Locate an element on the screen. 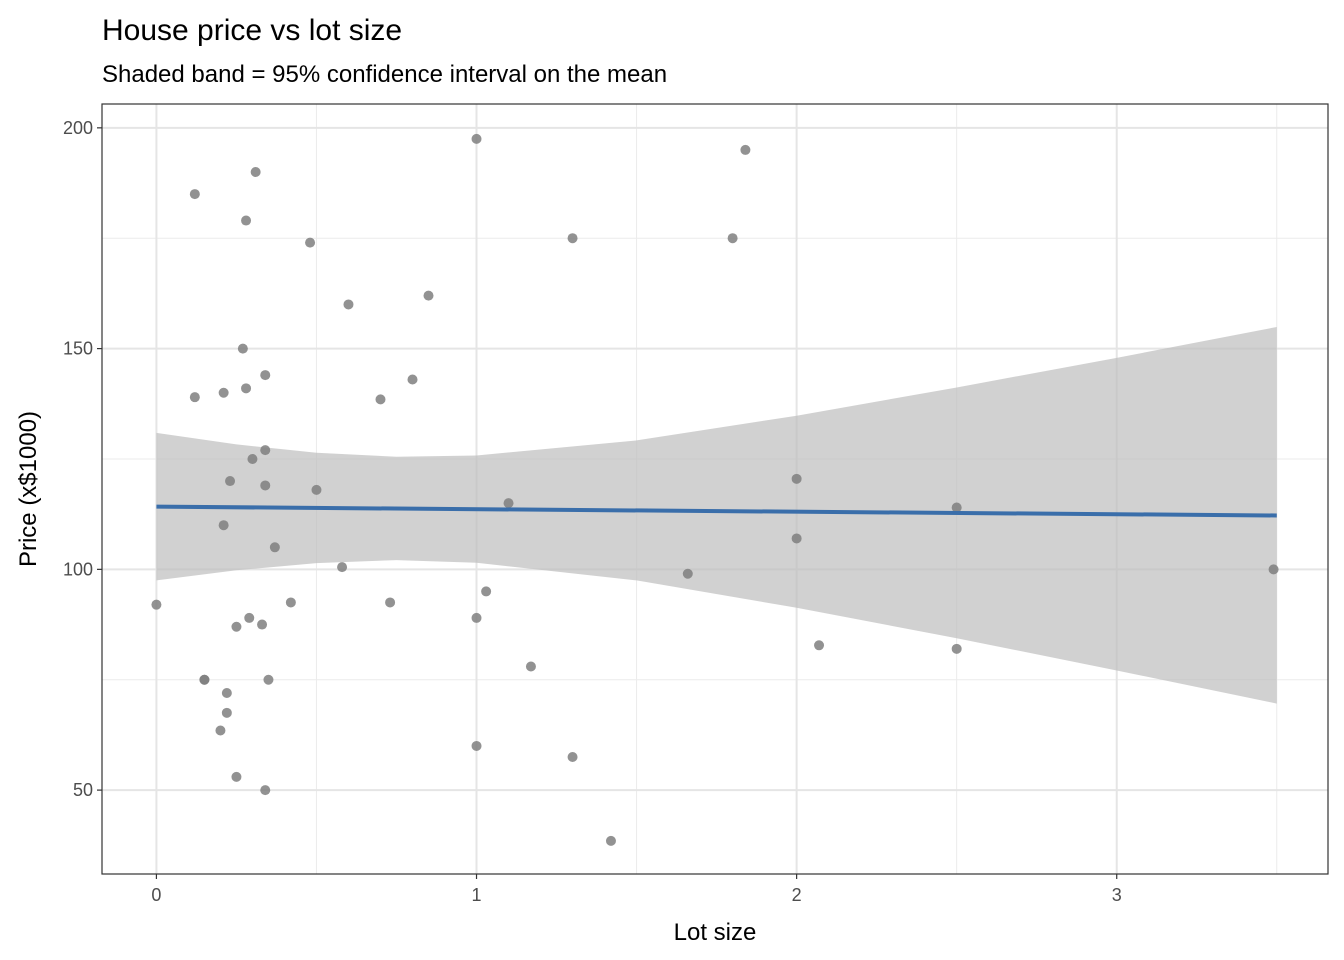 This screenshot has width=1344, height=960. y-tick-label: 150 is located at coordinates (78, 349).